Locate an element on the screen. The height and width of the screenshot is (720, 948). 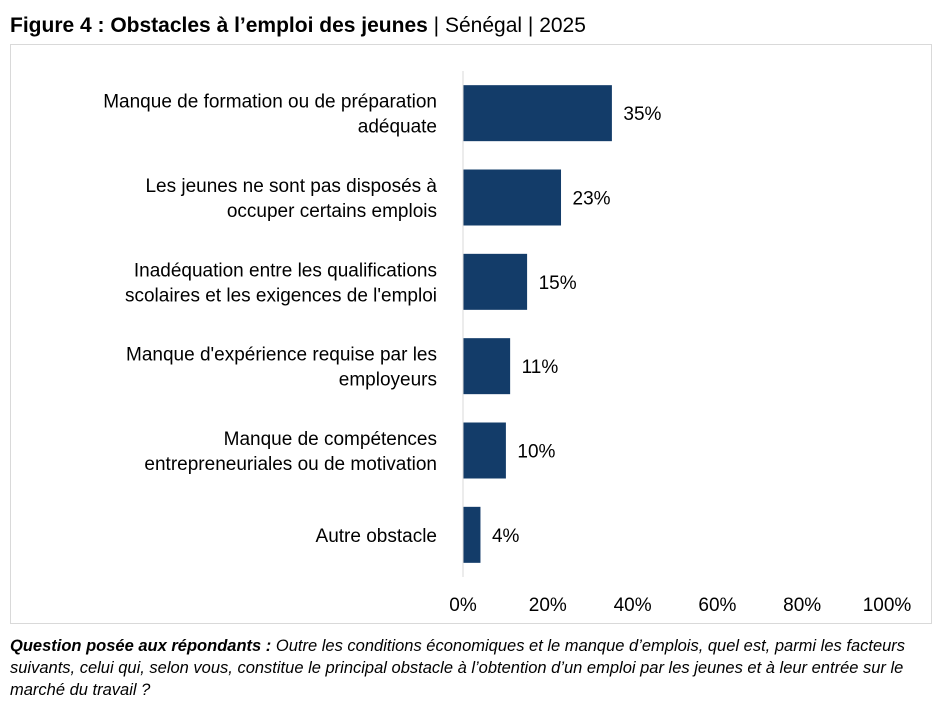
category-label: Autre obstacle is located at coordinates (376, 536).